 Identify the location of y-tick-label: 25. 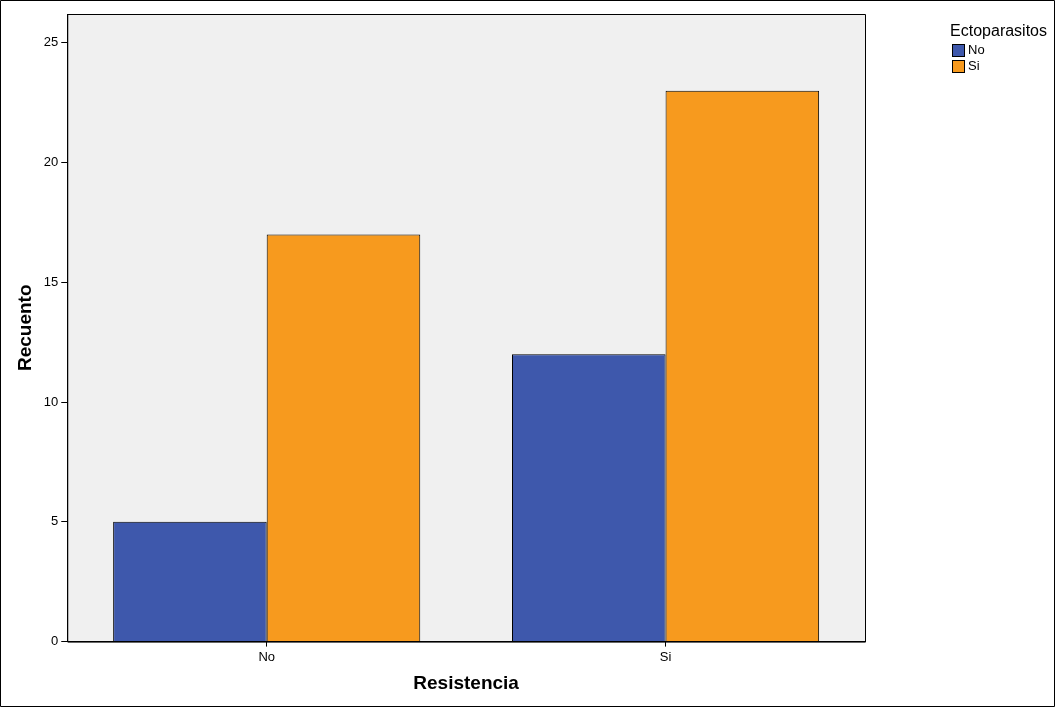
(51, 42).